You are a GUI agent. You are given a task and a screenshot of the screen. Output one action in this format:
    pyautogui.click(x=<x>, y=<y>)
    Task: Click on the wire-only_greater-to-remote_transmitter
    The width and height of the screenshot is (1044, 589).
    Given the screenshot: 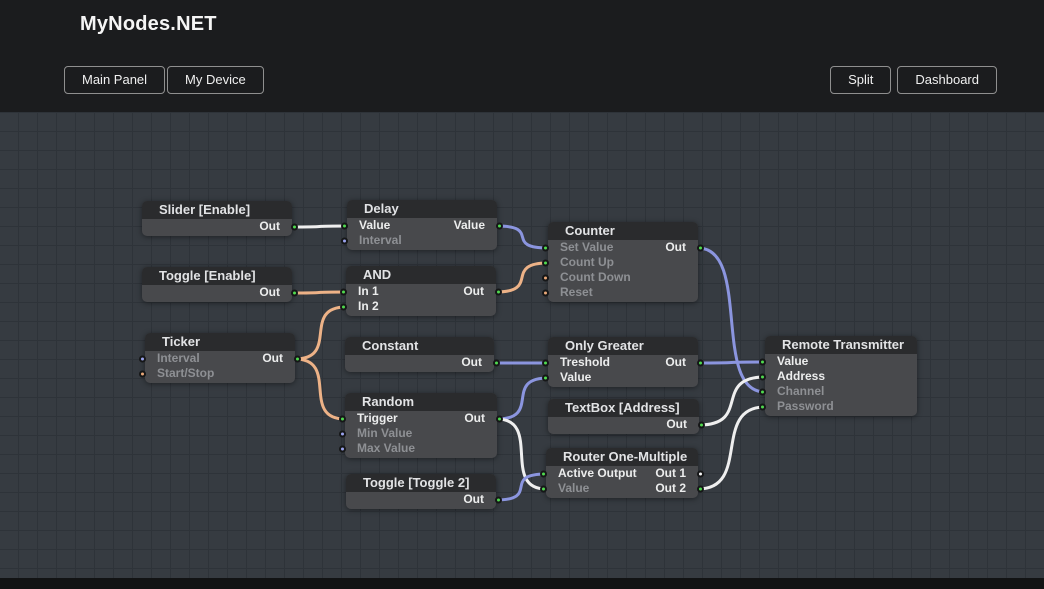 What is the action you would take?
    pyautogui.click(x=731, y=362)
    